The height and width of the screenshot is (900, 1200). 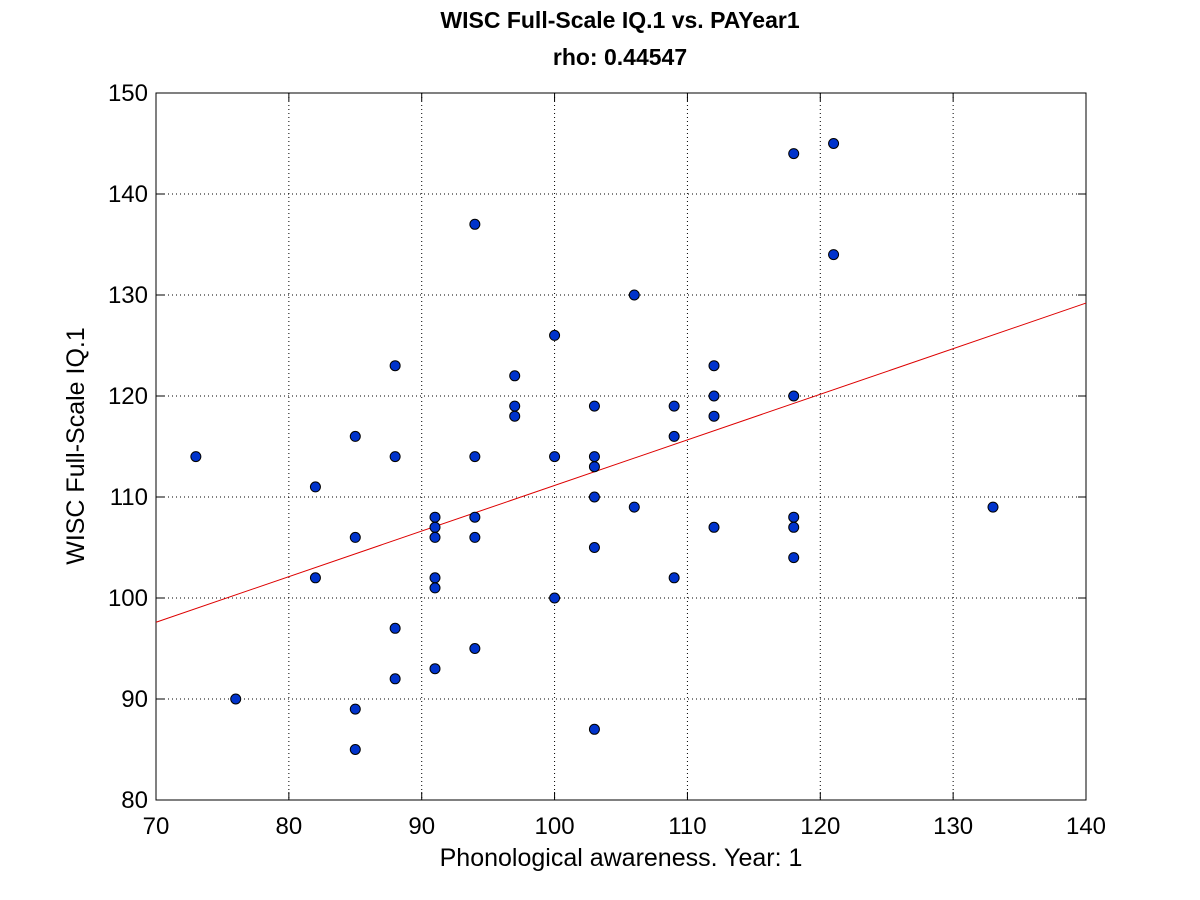 I want to click on x-tick-label: 70, so click(x=156, y=826).